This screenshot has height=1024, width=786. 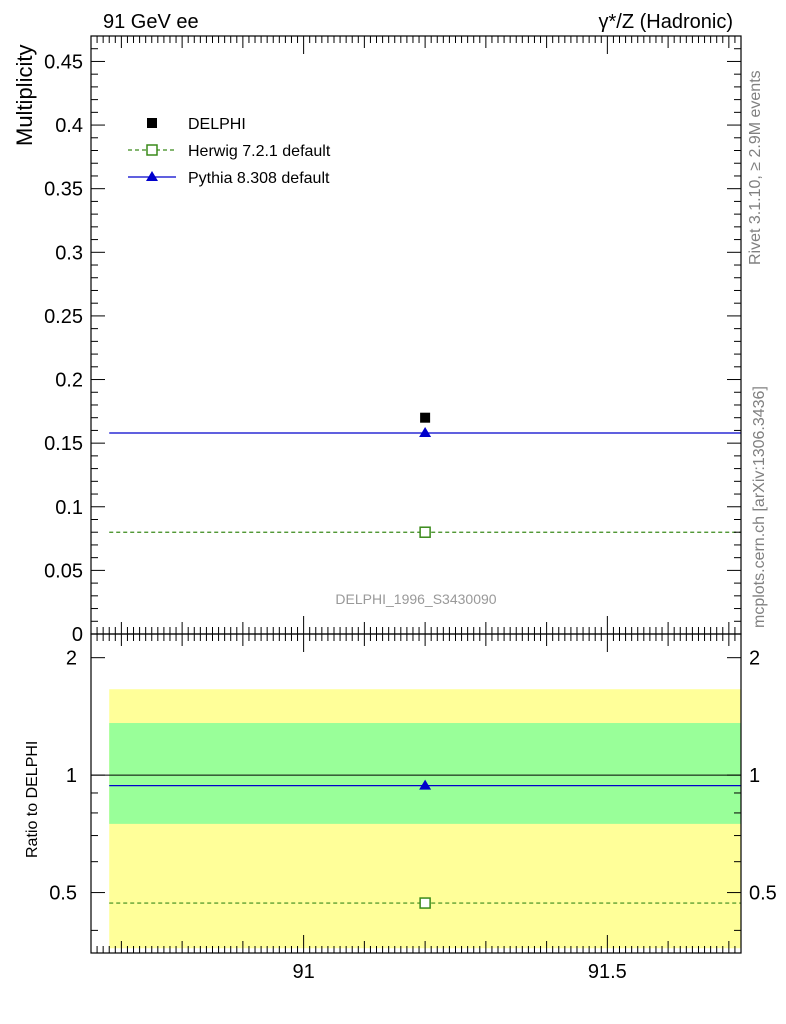 What do you see at coordinates (607, 972) in the screenshot?
I see `x-tick-label: 91.5` at bounding box center [607, 972].